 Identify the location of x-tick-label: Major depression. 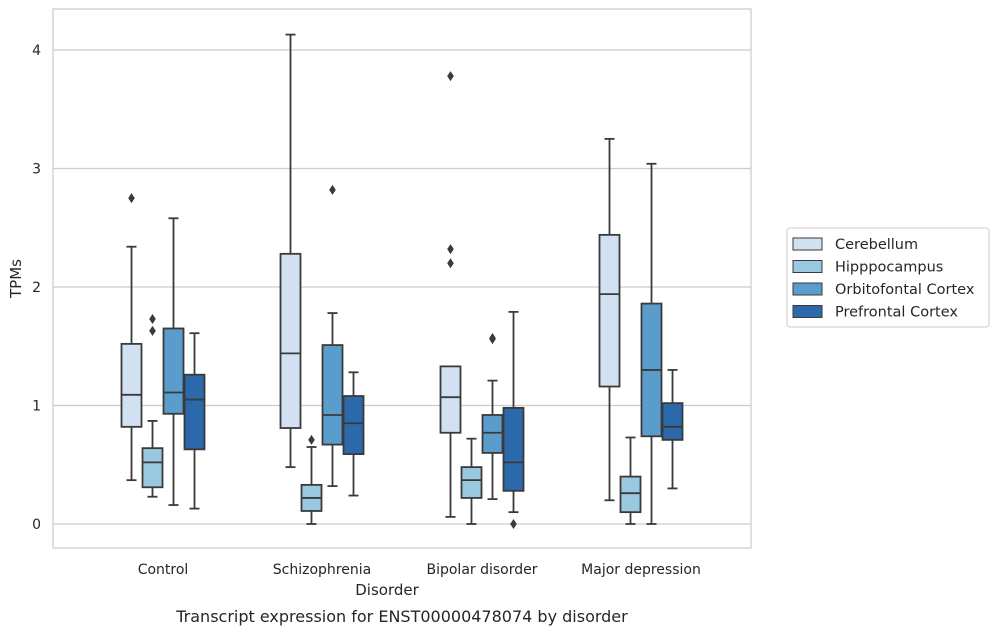
(641, 570).